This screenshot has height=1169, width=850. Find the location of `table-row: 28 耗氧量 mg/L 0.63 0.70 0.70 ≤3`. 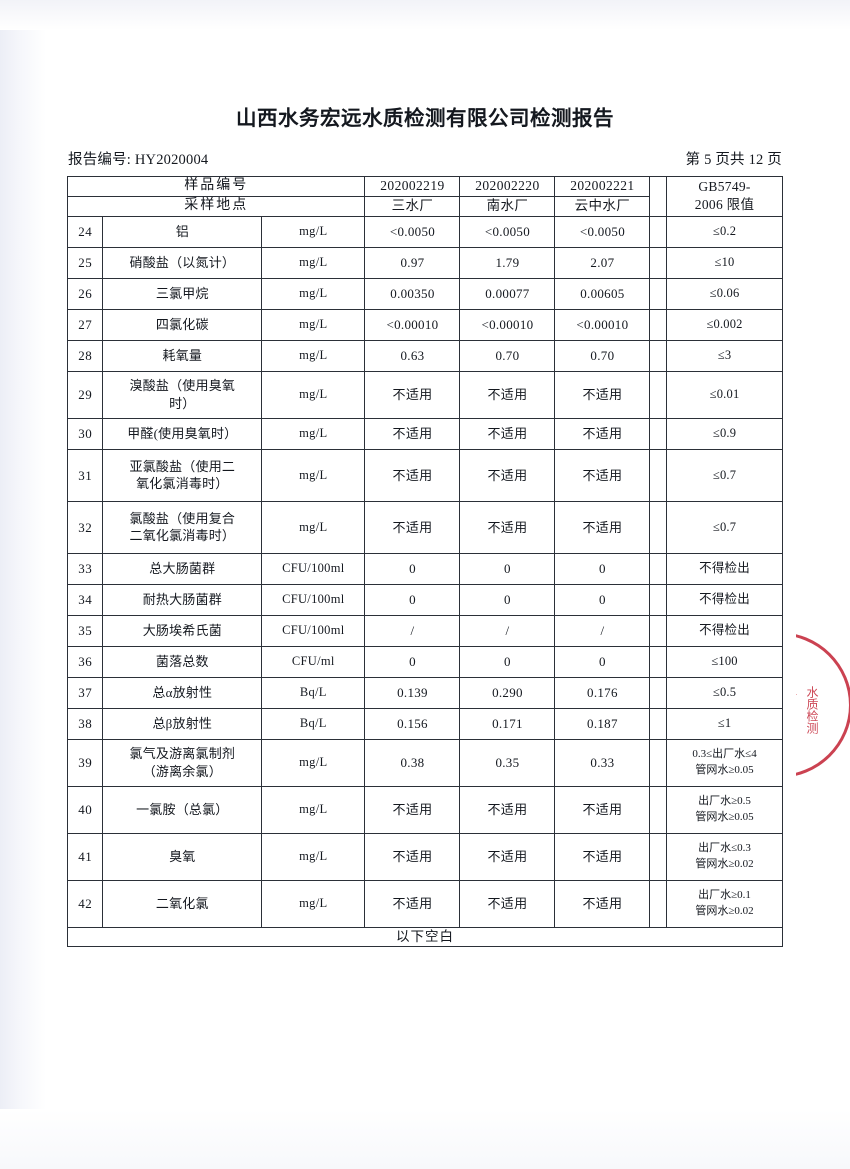

table-row: 28 耗氧量 mg/L 0.63 0.70 0.70 ≤3 is located at coordinates (424, 355).